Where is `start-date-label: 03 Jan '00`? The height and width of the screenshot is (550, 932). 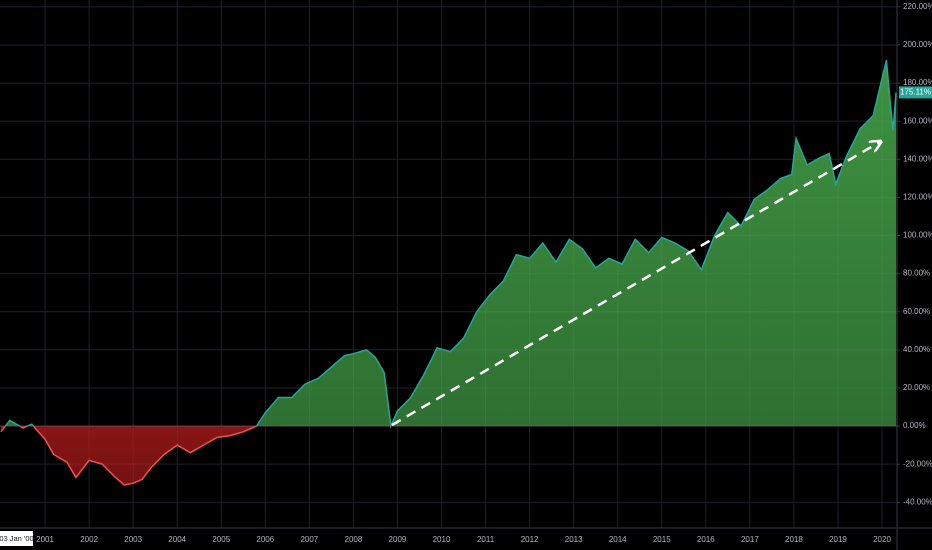 start-date-label: 03 Jan '00 is located at coordinates (17, 538).